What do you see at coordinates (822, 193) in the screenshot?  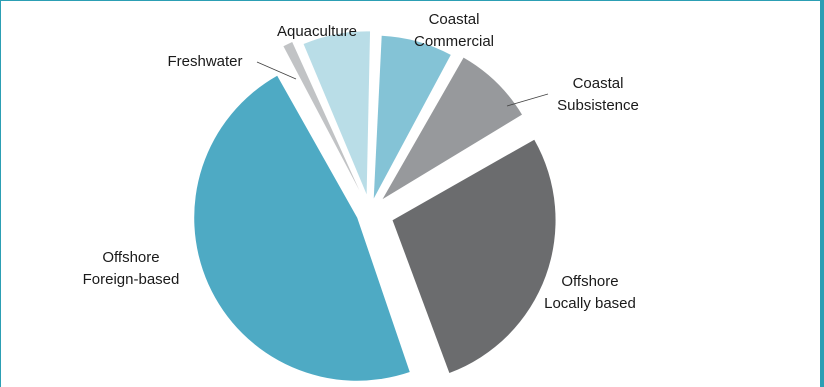 I see `chart-frame-right-edge` at bounding box center [822, 193].